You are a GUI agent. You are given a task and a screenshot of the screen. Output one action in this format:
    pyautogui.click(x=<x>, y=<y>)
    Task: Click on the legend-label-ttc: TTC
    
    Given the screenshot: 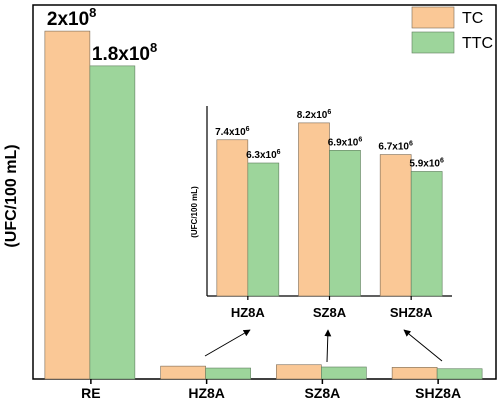 What is the action you would take?
    pyautogui.click(x=477, y=43)
    